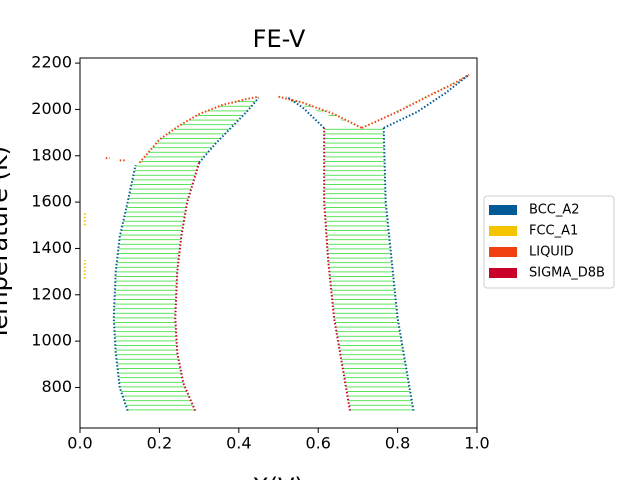 Image resolution: width=640 pixels, height=480 pixels. Describe the element at coordinates (51, 340) in the screenshot. I see `y-tick-label: 1000` at that location.